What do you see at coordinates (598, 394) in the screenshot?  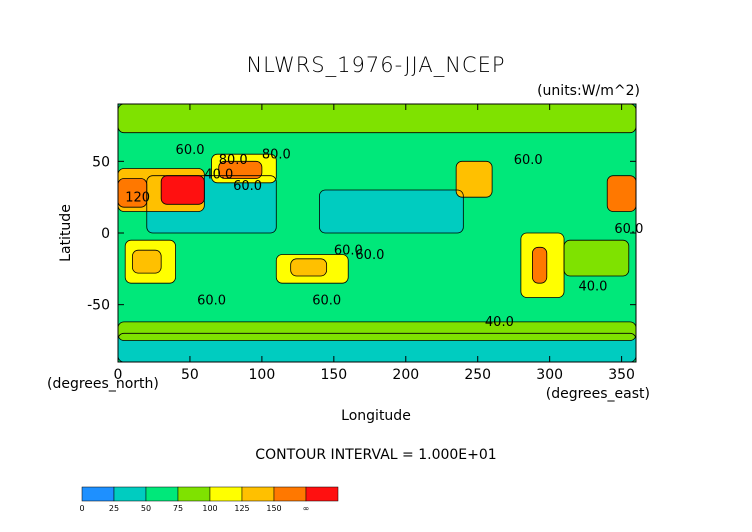 I see `x-unit-label: (degrees_east)` at bounding box center [598, 394].